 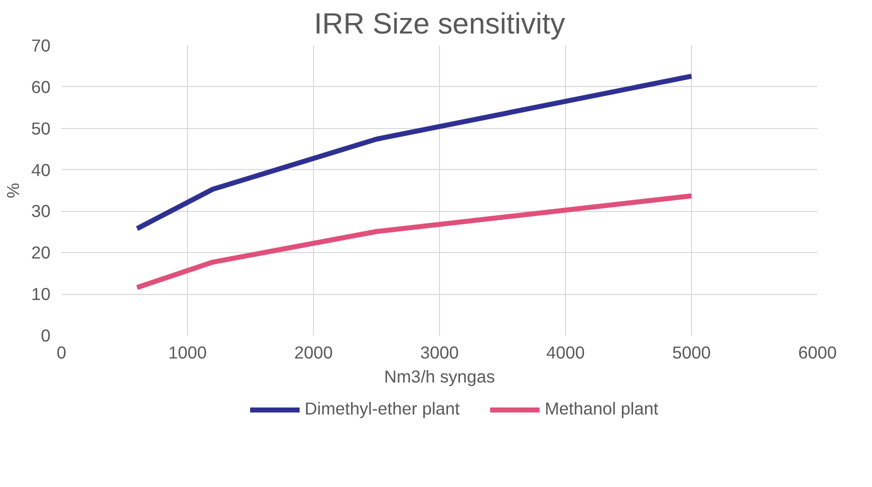 I want to click on y-tick-label: 70, so click(x=41, y=46).